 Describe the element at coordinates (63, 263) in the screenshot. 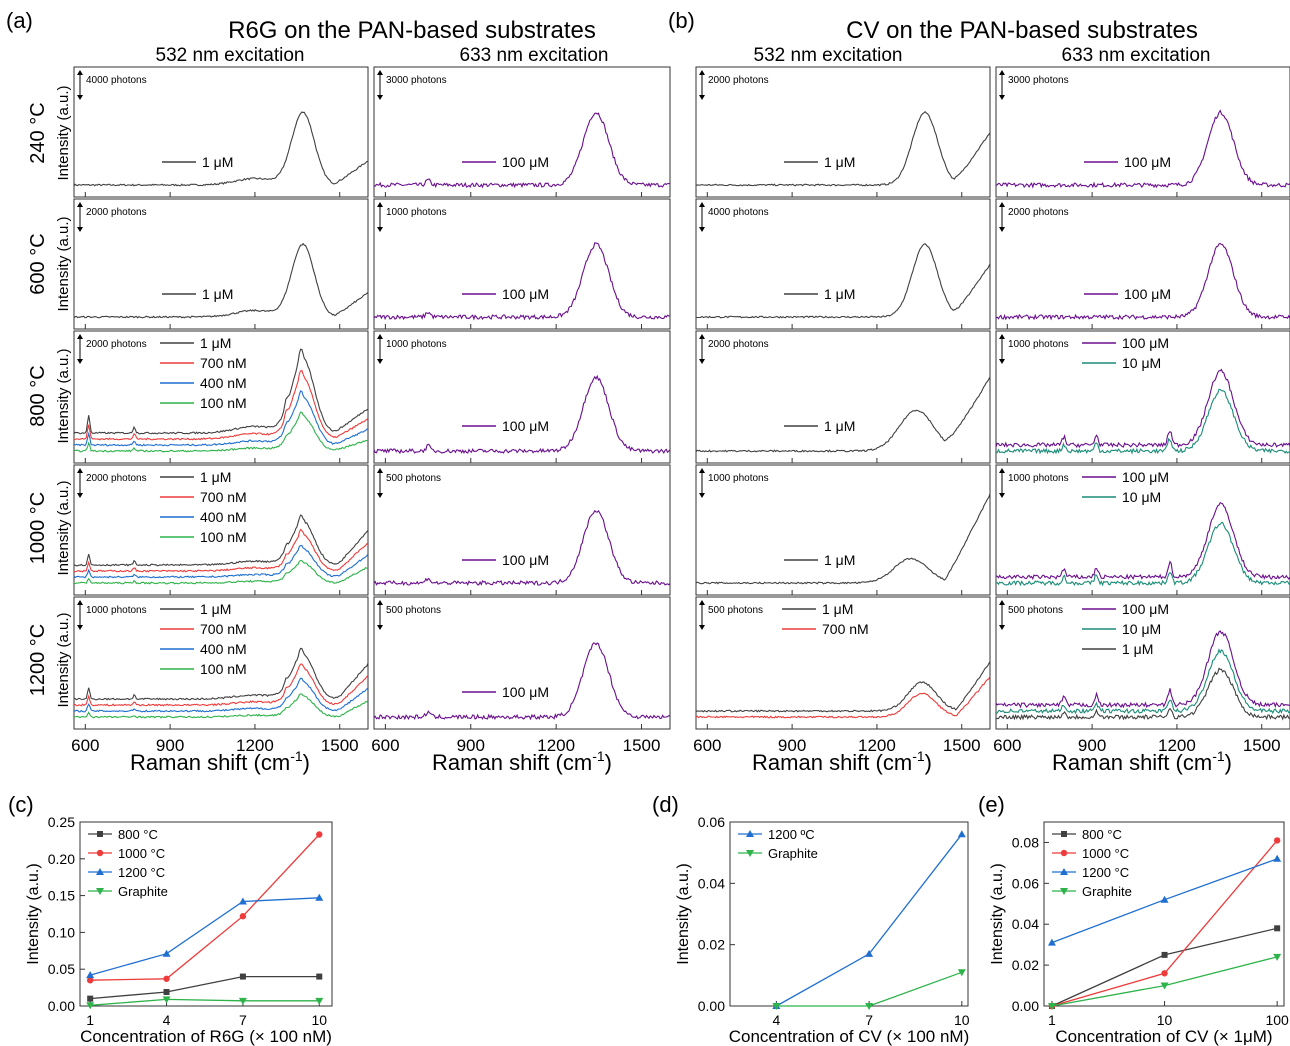

I see `raman-ylabel-row2: Intensity (a.u.)` at that location.